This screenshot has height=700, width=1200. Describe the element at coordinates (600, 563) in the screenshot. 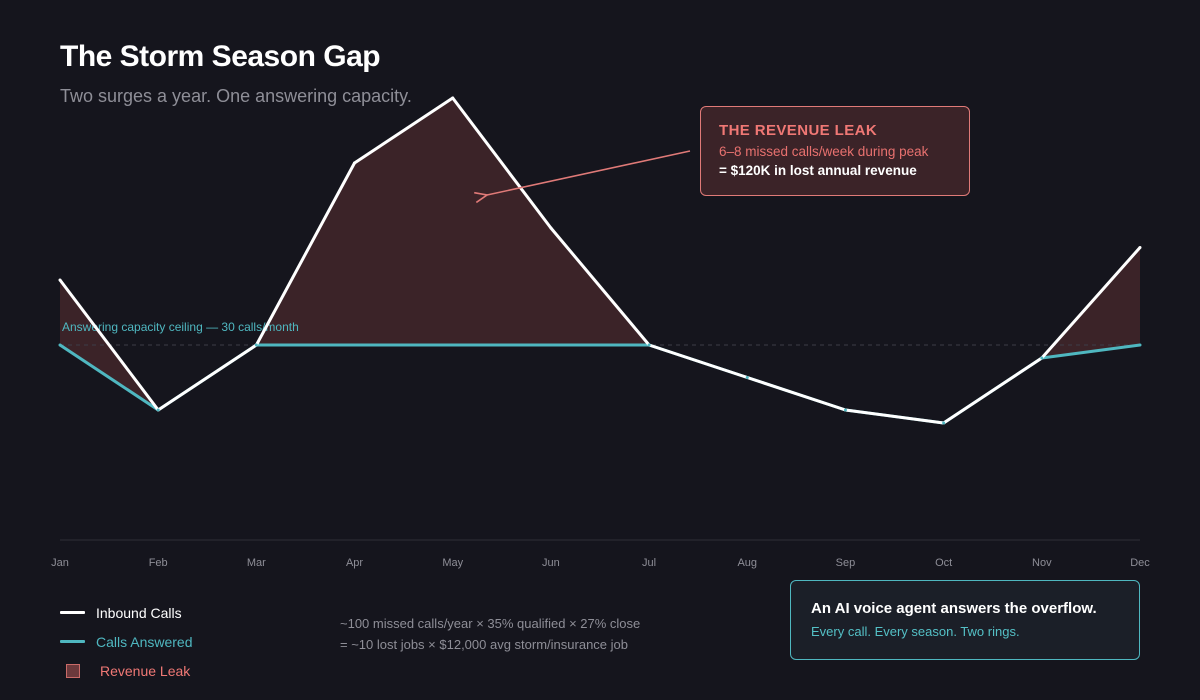

I see `x-axis-ticks: Jan Feb Mar Apr May Jun Jul Aug Sep Oct Nov Dec` at that location.